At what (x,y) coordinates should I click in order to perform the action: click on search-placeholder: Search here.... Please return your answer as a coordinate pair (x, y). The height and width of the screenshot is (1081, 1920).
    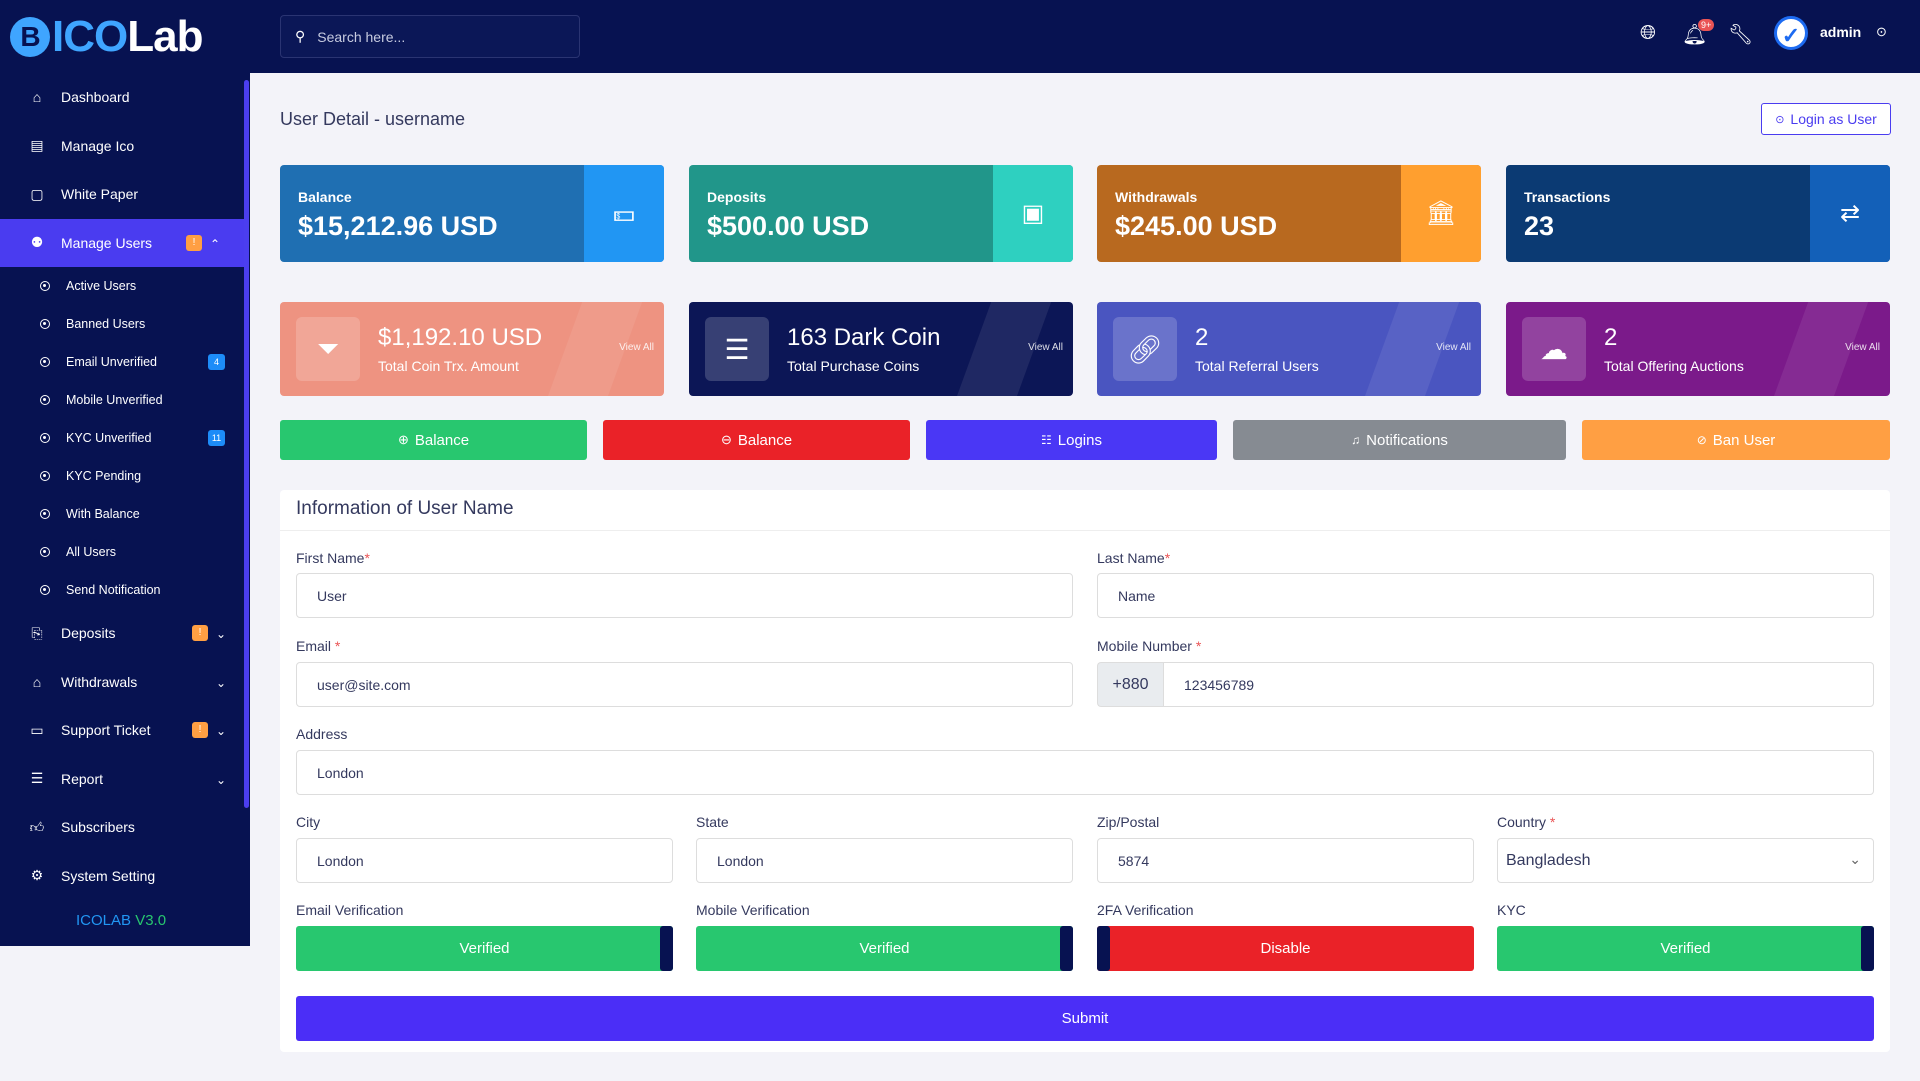
    Looking at the image, I should click on (361, 36).